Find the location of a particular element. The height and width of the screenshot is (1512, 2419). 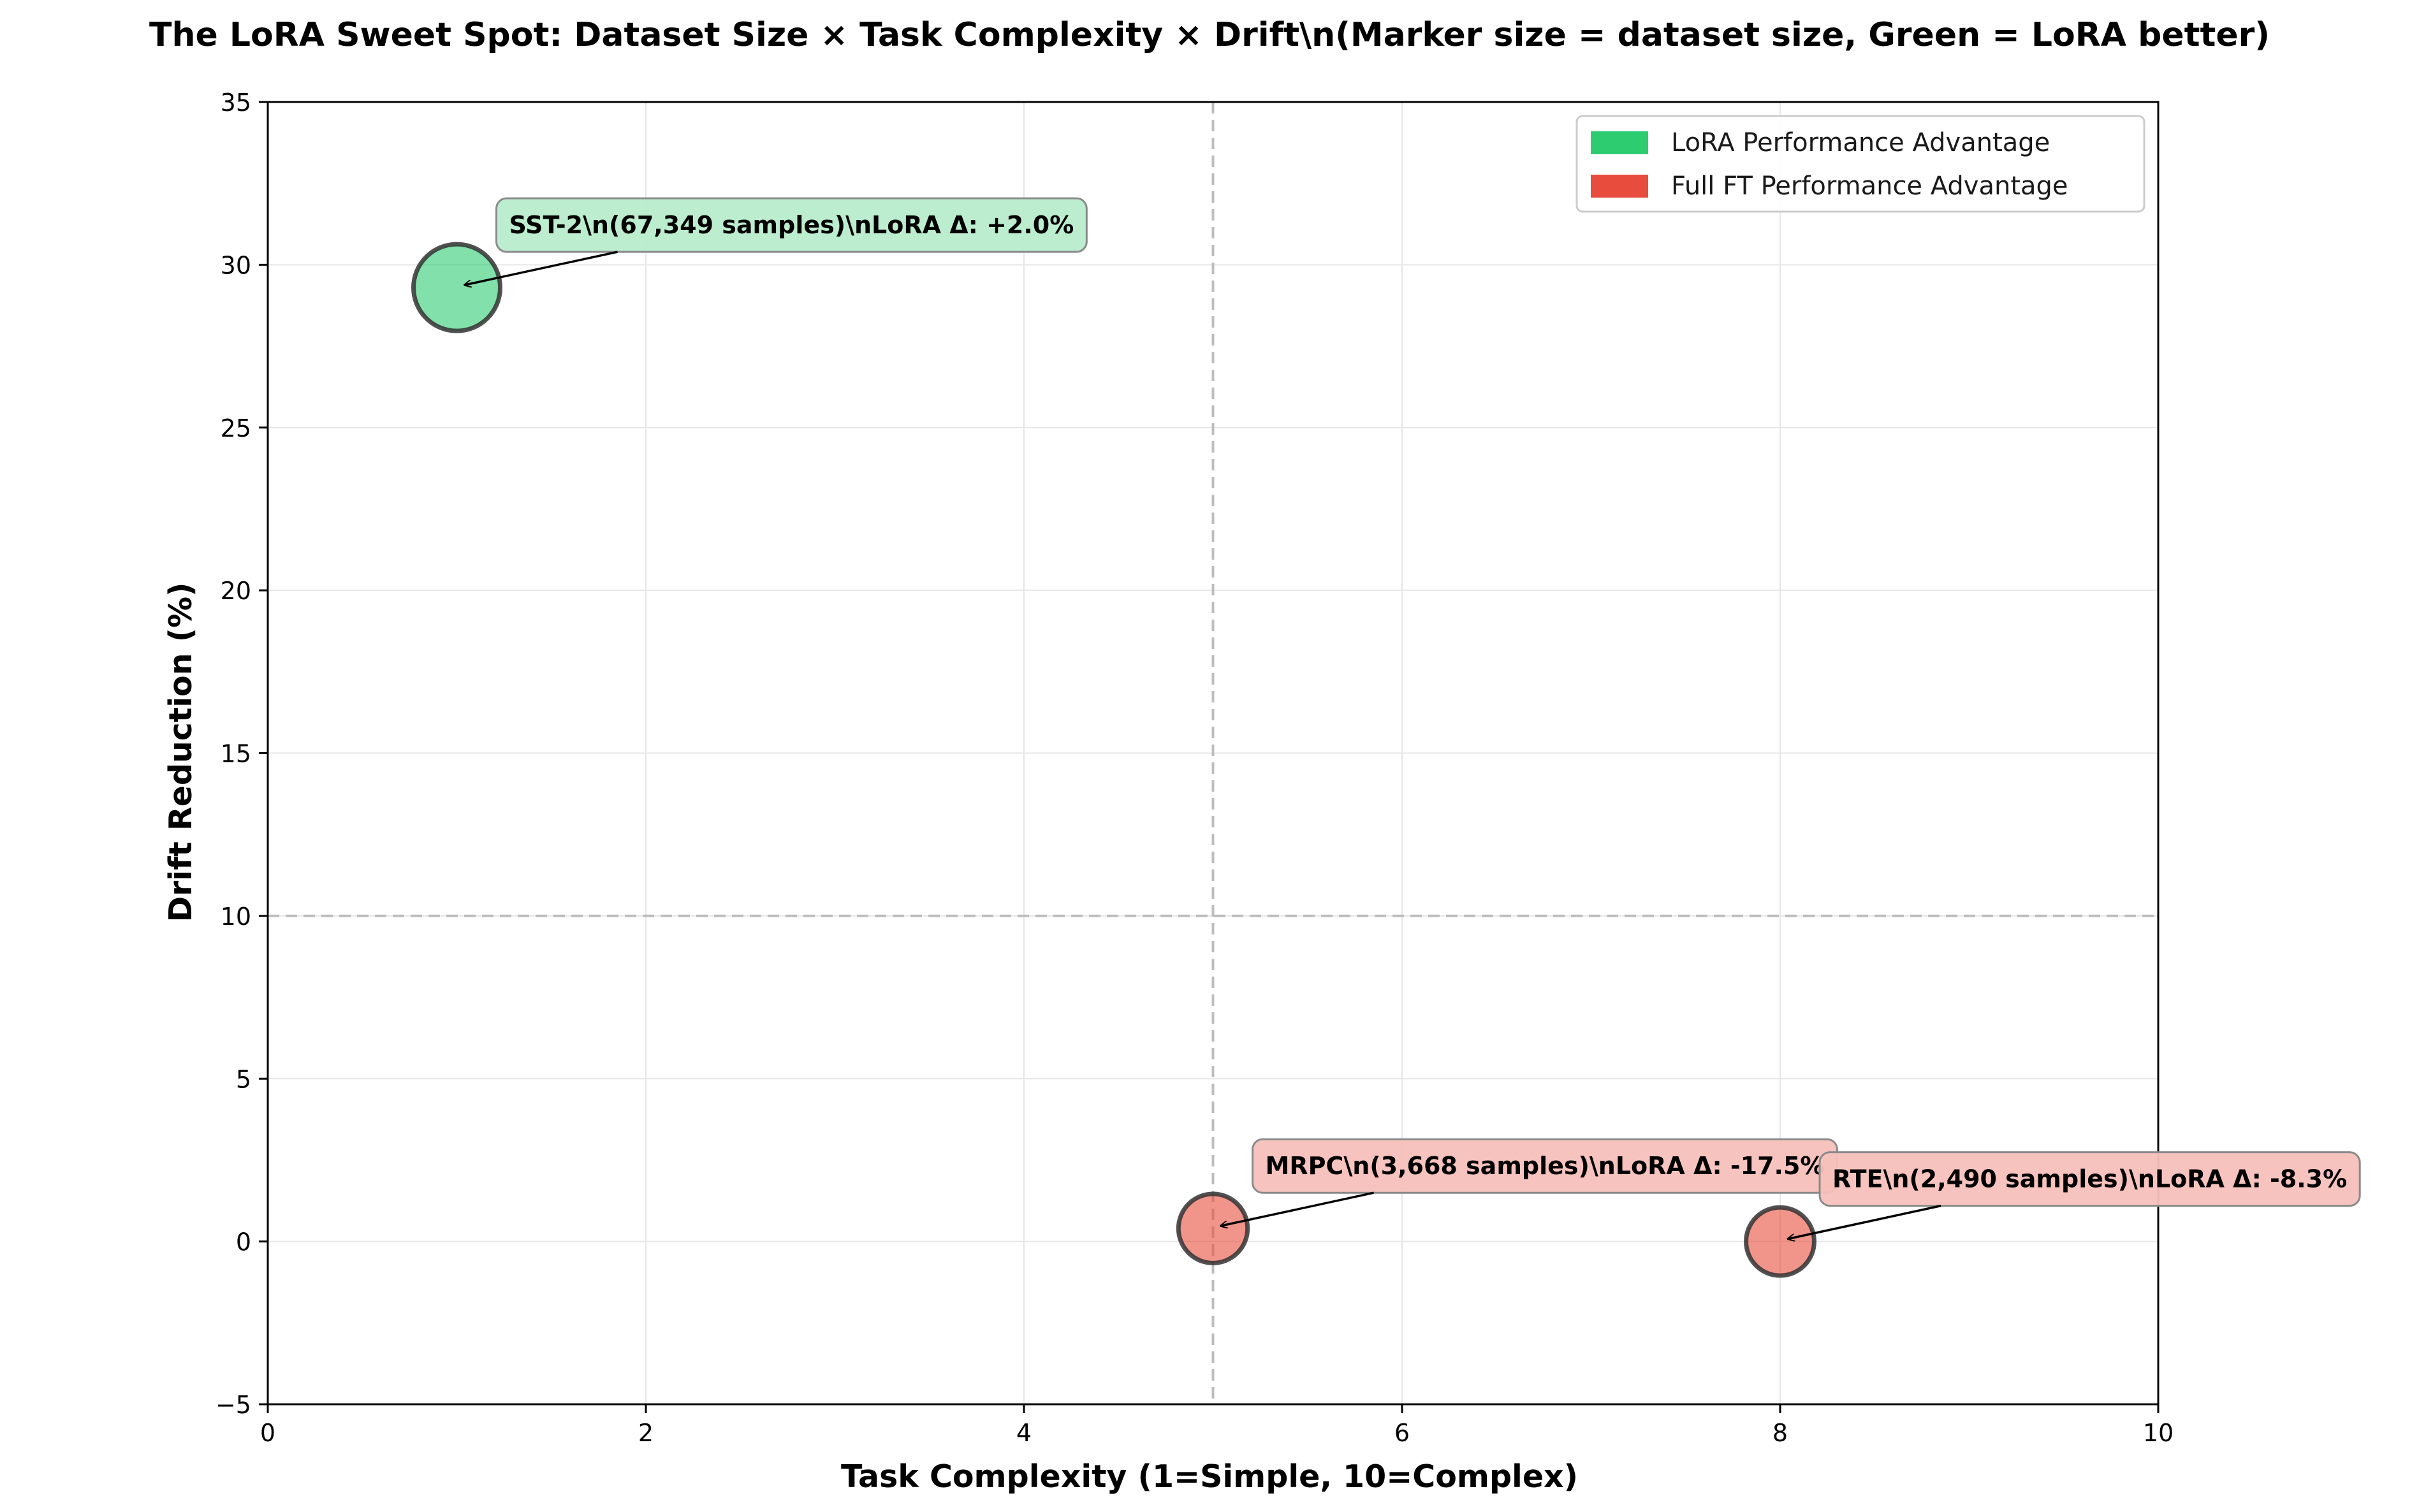

y-tick-label: 30 is located at coordinates (236, 265).